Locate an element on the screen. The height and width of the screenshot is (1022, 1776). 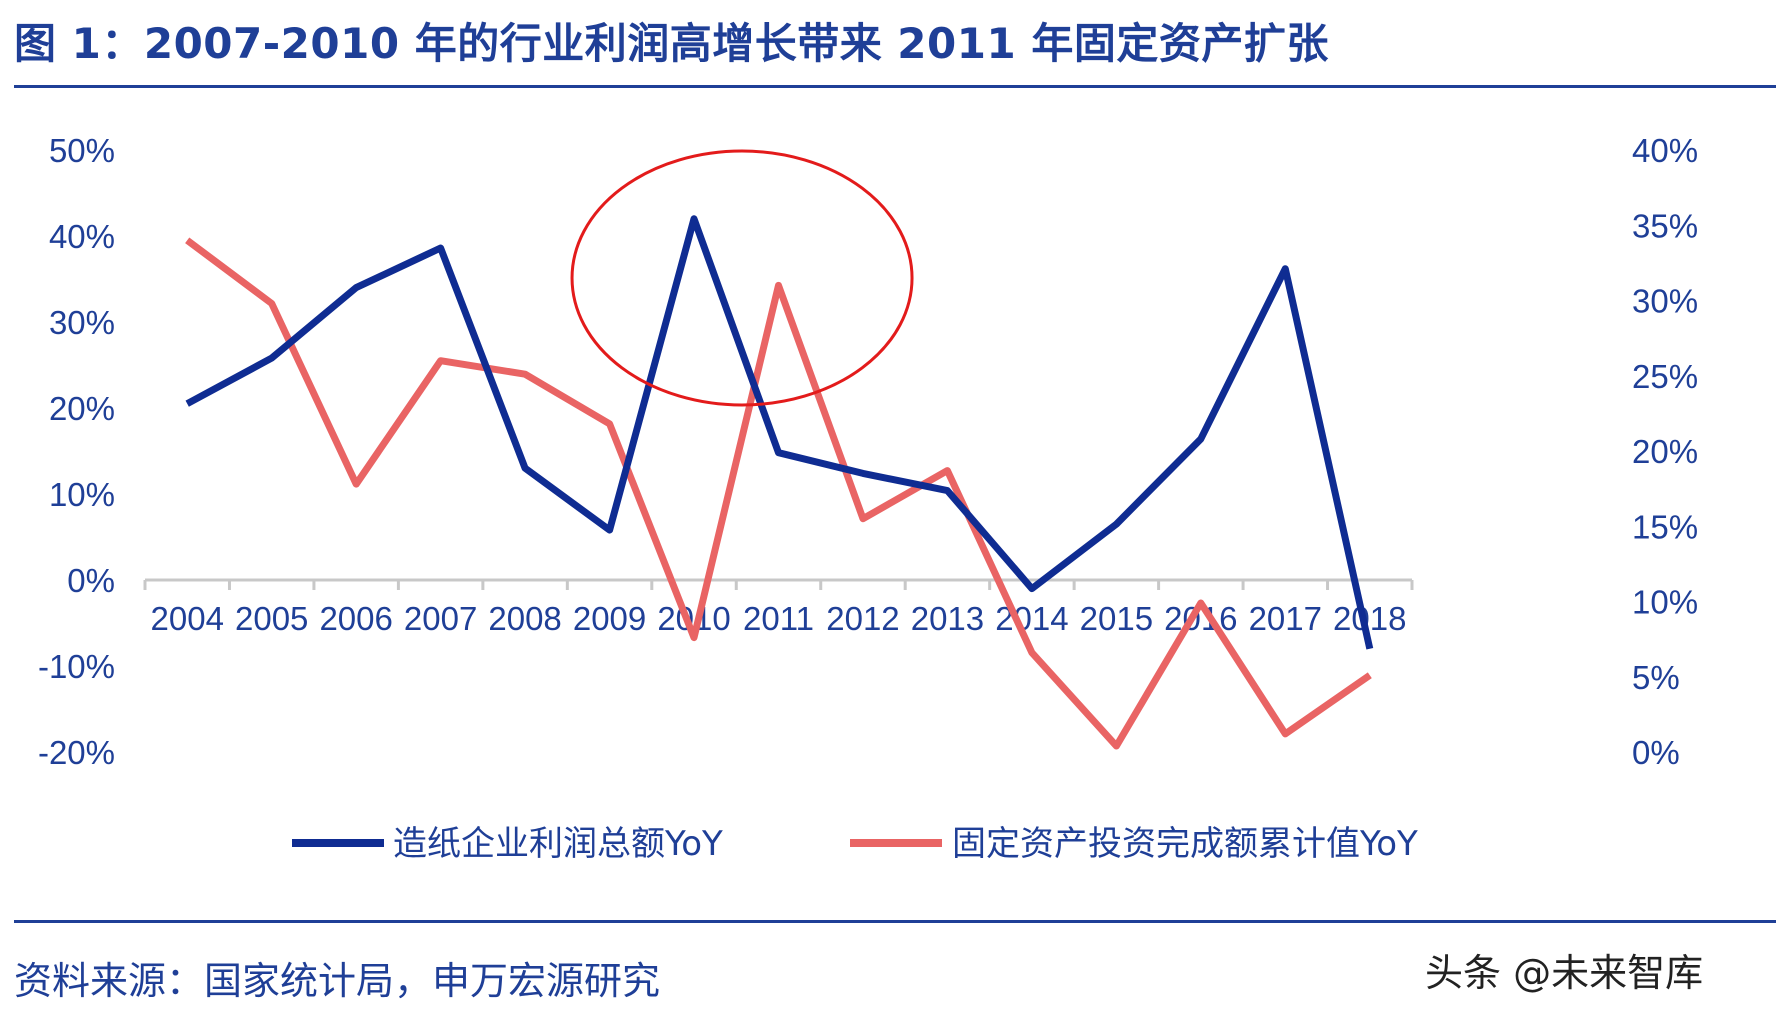
left-tick-label: 30% is located at coordinates (82, 322).